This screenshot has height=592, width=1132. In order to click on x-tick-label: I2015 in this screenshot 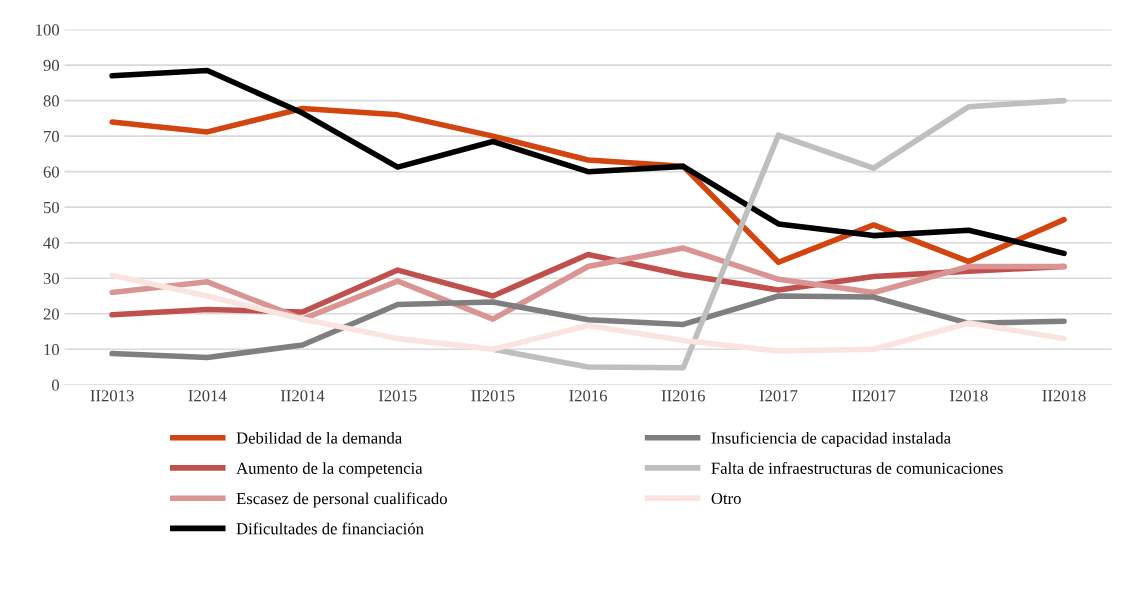, I will do `click(397, 396)`.